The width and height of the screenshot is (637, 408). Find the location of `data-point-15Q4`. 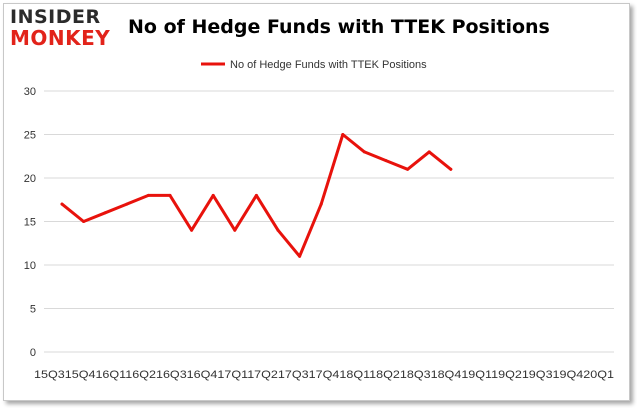

data-point-15Q4 is located at coordinates (84, 221).